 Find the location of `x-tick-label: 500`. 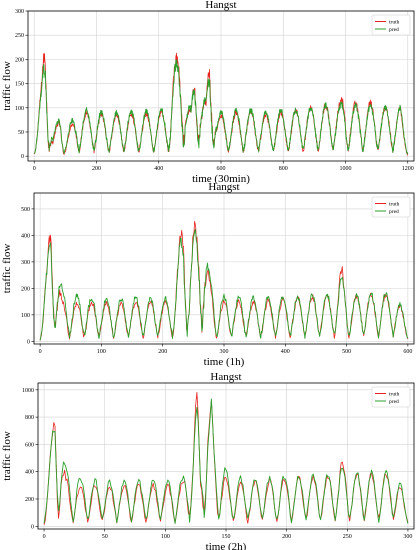

x-tick-label: 500 is located at coordinates (346, 352).